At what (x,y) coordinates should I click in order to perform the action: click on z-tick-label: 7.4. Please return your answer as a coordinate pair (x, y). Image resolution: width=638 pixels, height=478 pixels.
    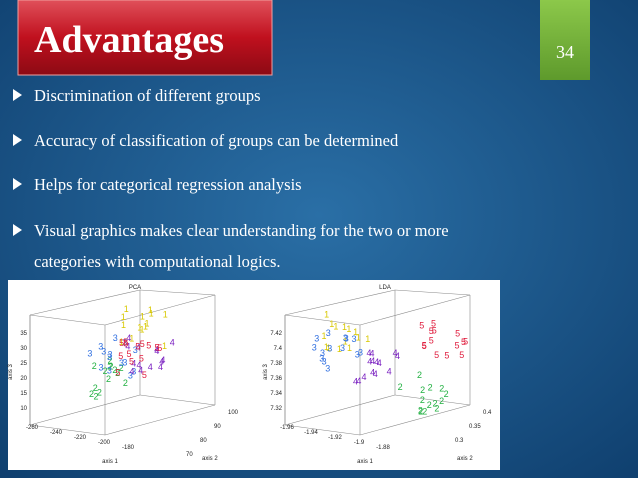
    Looking at the image, I should click on (278, 349).